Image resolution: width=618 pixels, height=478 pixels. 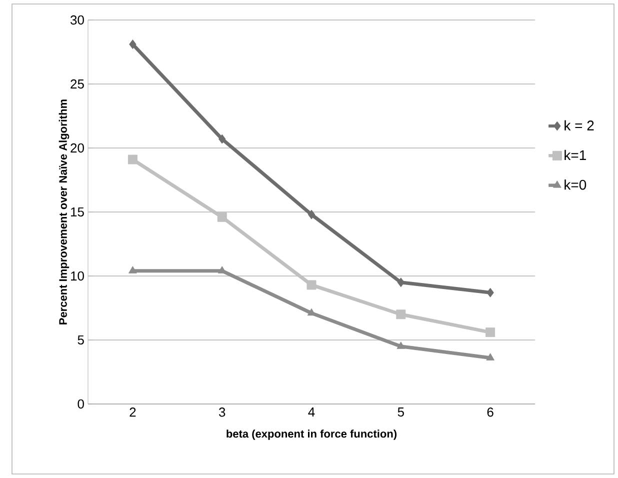 I want to click on x-tick-label: 3, so click(x=222, y=412).